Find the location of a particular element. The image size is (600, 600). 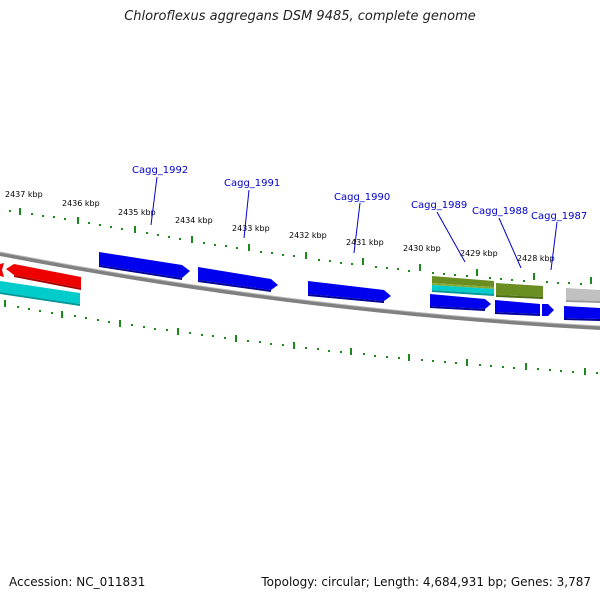

gene-feature-cagg-1992 is located at coordinates (144, 266).